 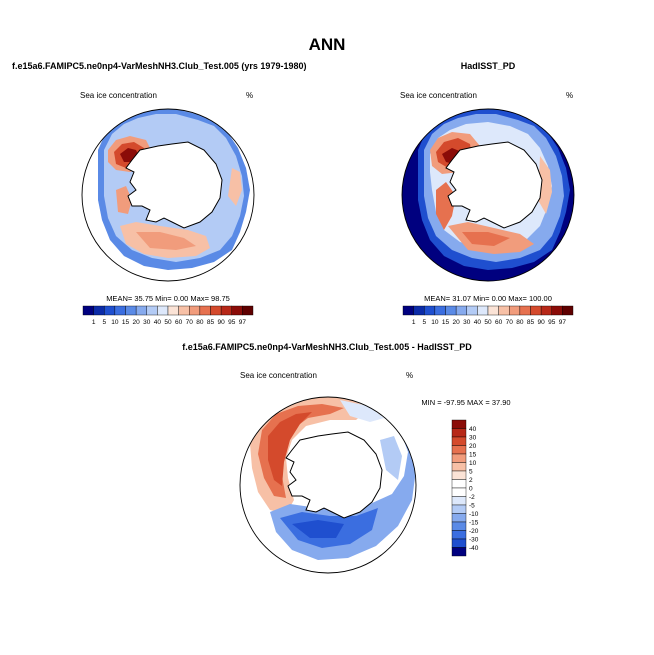 What do you see at coordinates (222, 322) in the screenshot?
I see `panel-model-colorbar-tick-label: 90` at bounding box center [222, 322].